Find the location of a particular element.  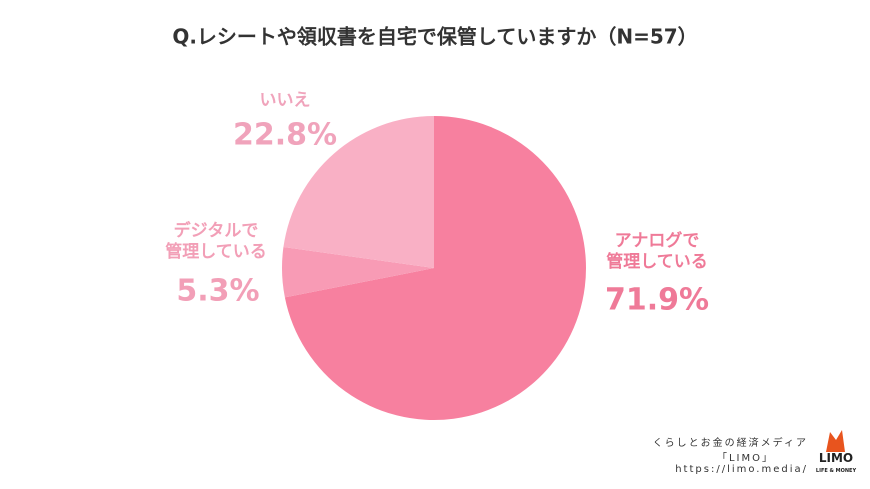

brand: 「LIMO」 is located at coordinates (745, 458).